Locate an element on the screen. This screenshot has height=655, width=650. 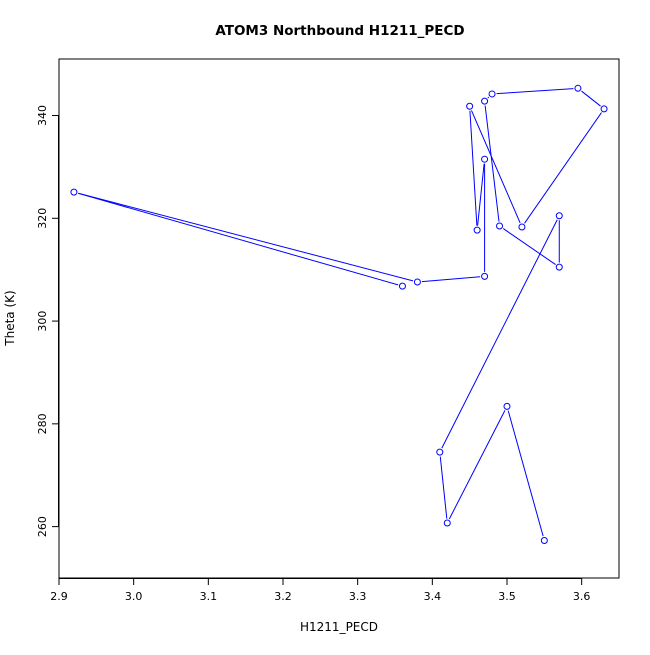
x-tick-label: 3.2 is located at coordinates (283, 596).